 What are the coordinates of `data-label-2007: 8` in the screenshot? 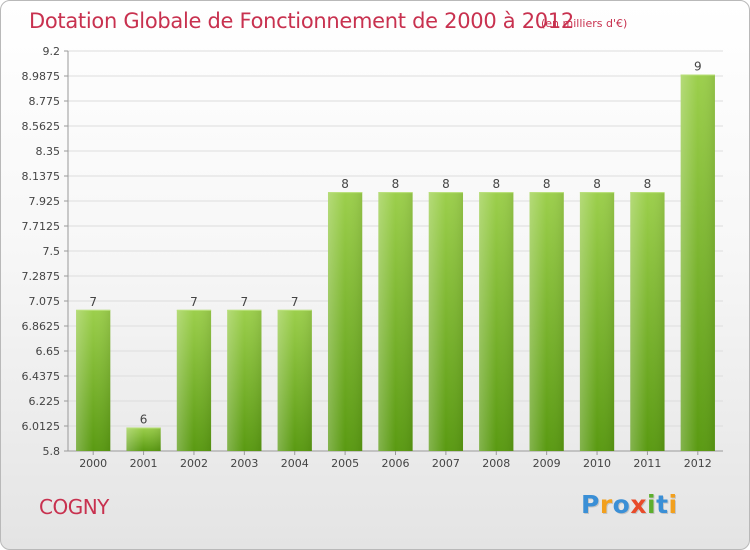 It's located at (446, 184).